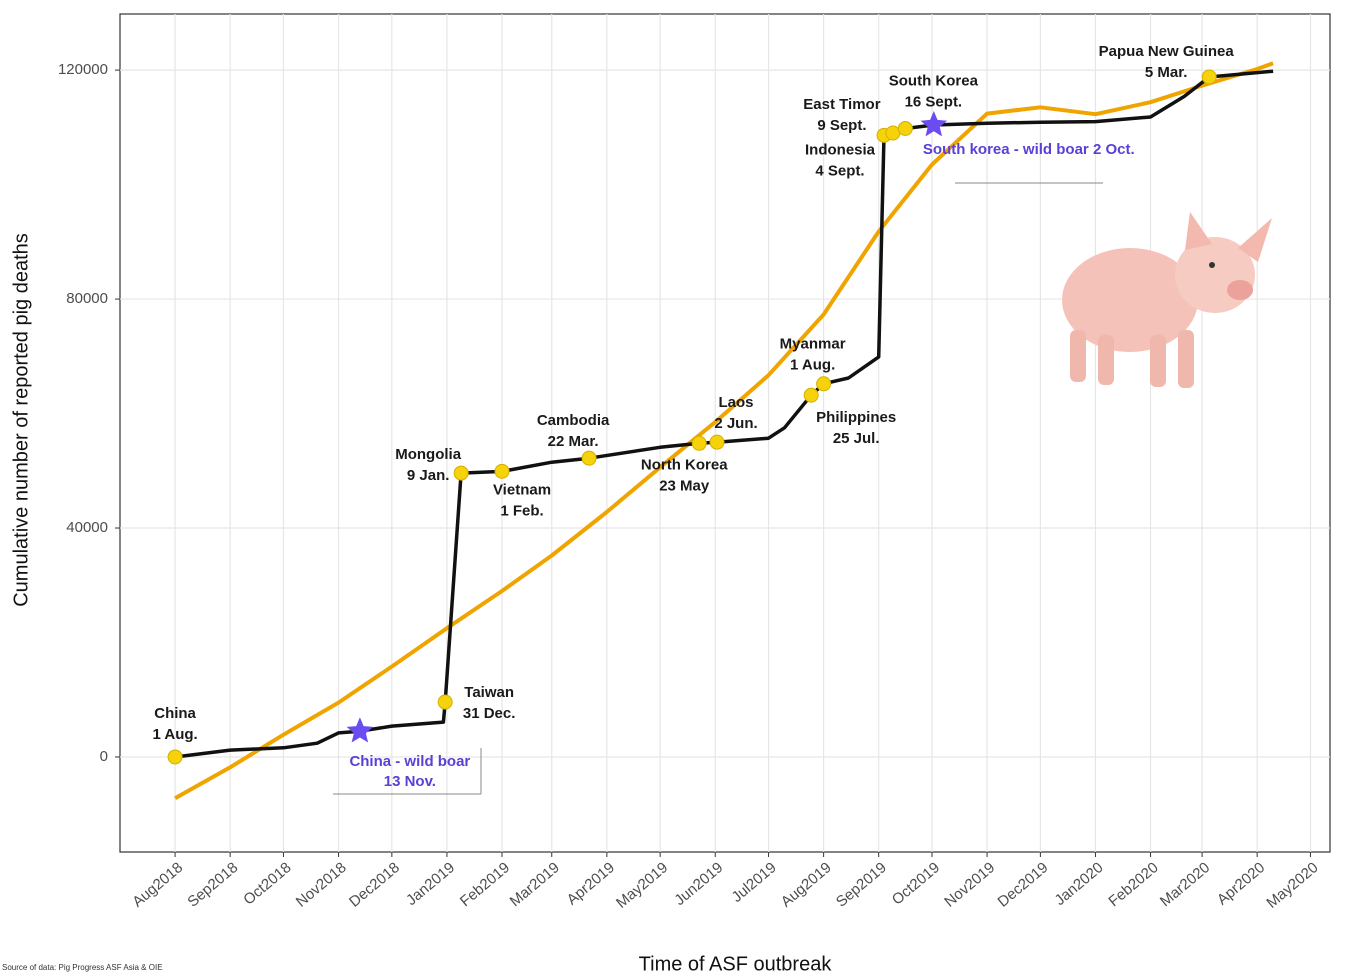  I want to click on event-date: 31 Dec., so click(489, 713).